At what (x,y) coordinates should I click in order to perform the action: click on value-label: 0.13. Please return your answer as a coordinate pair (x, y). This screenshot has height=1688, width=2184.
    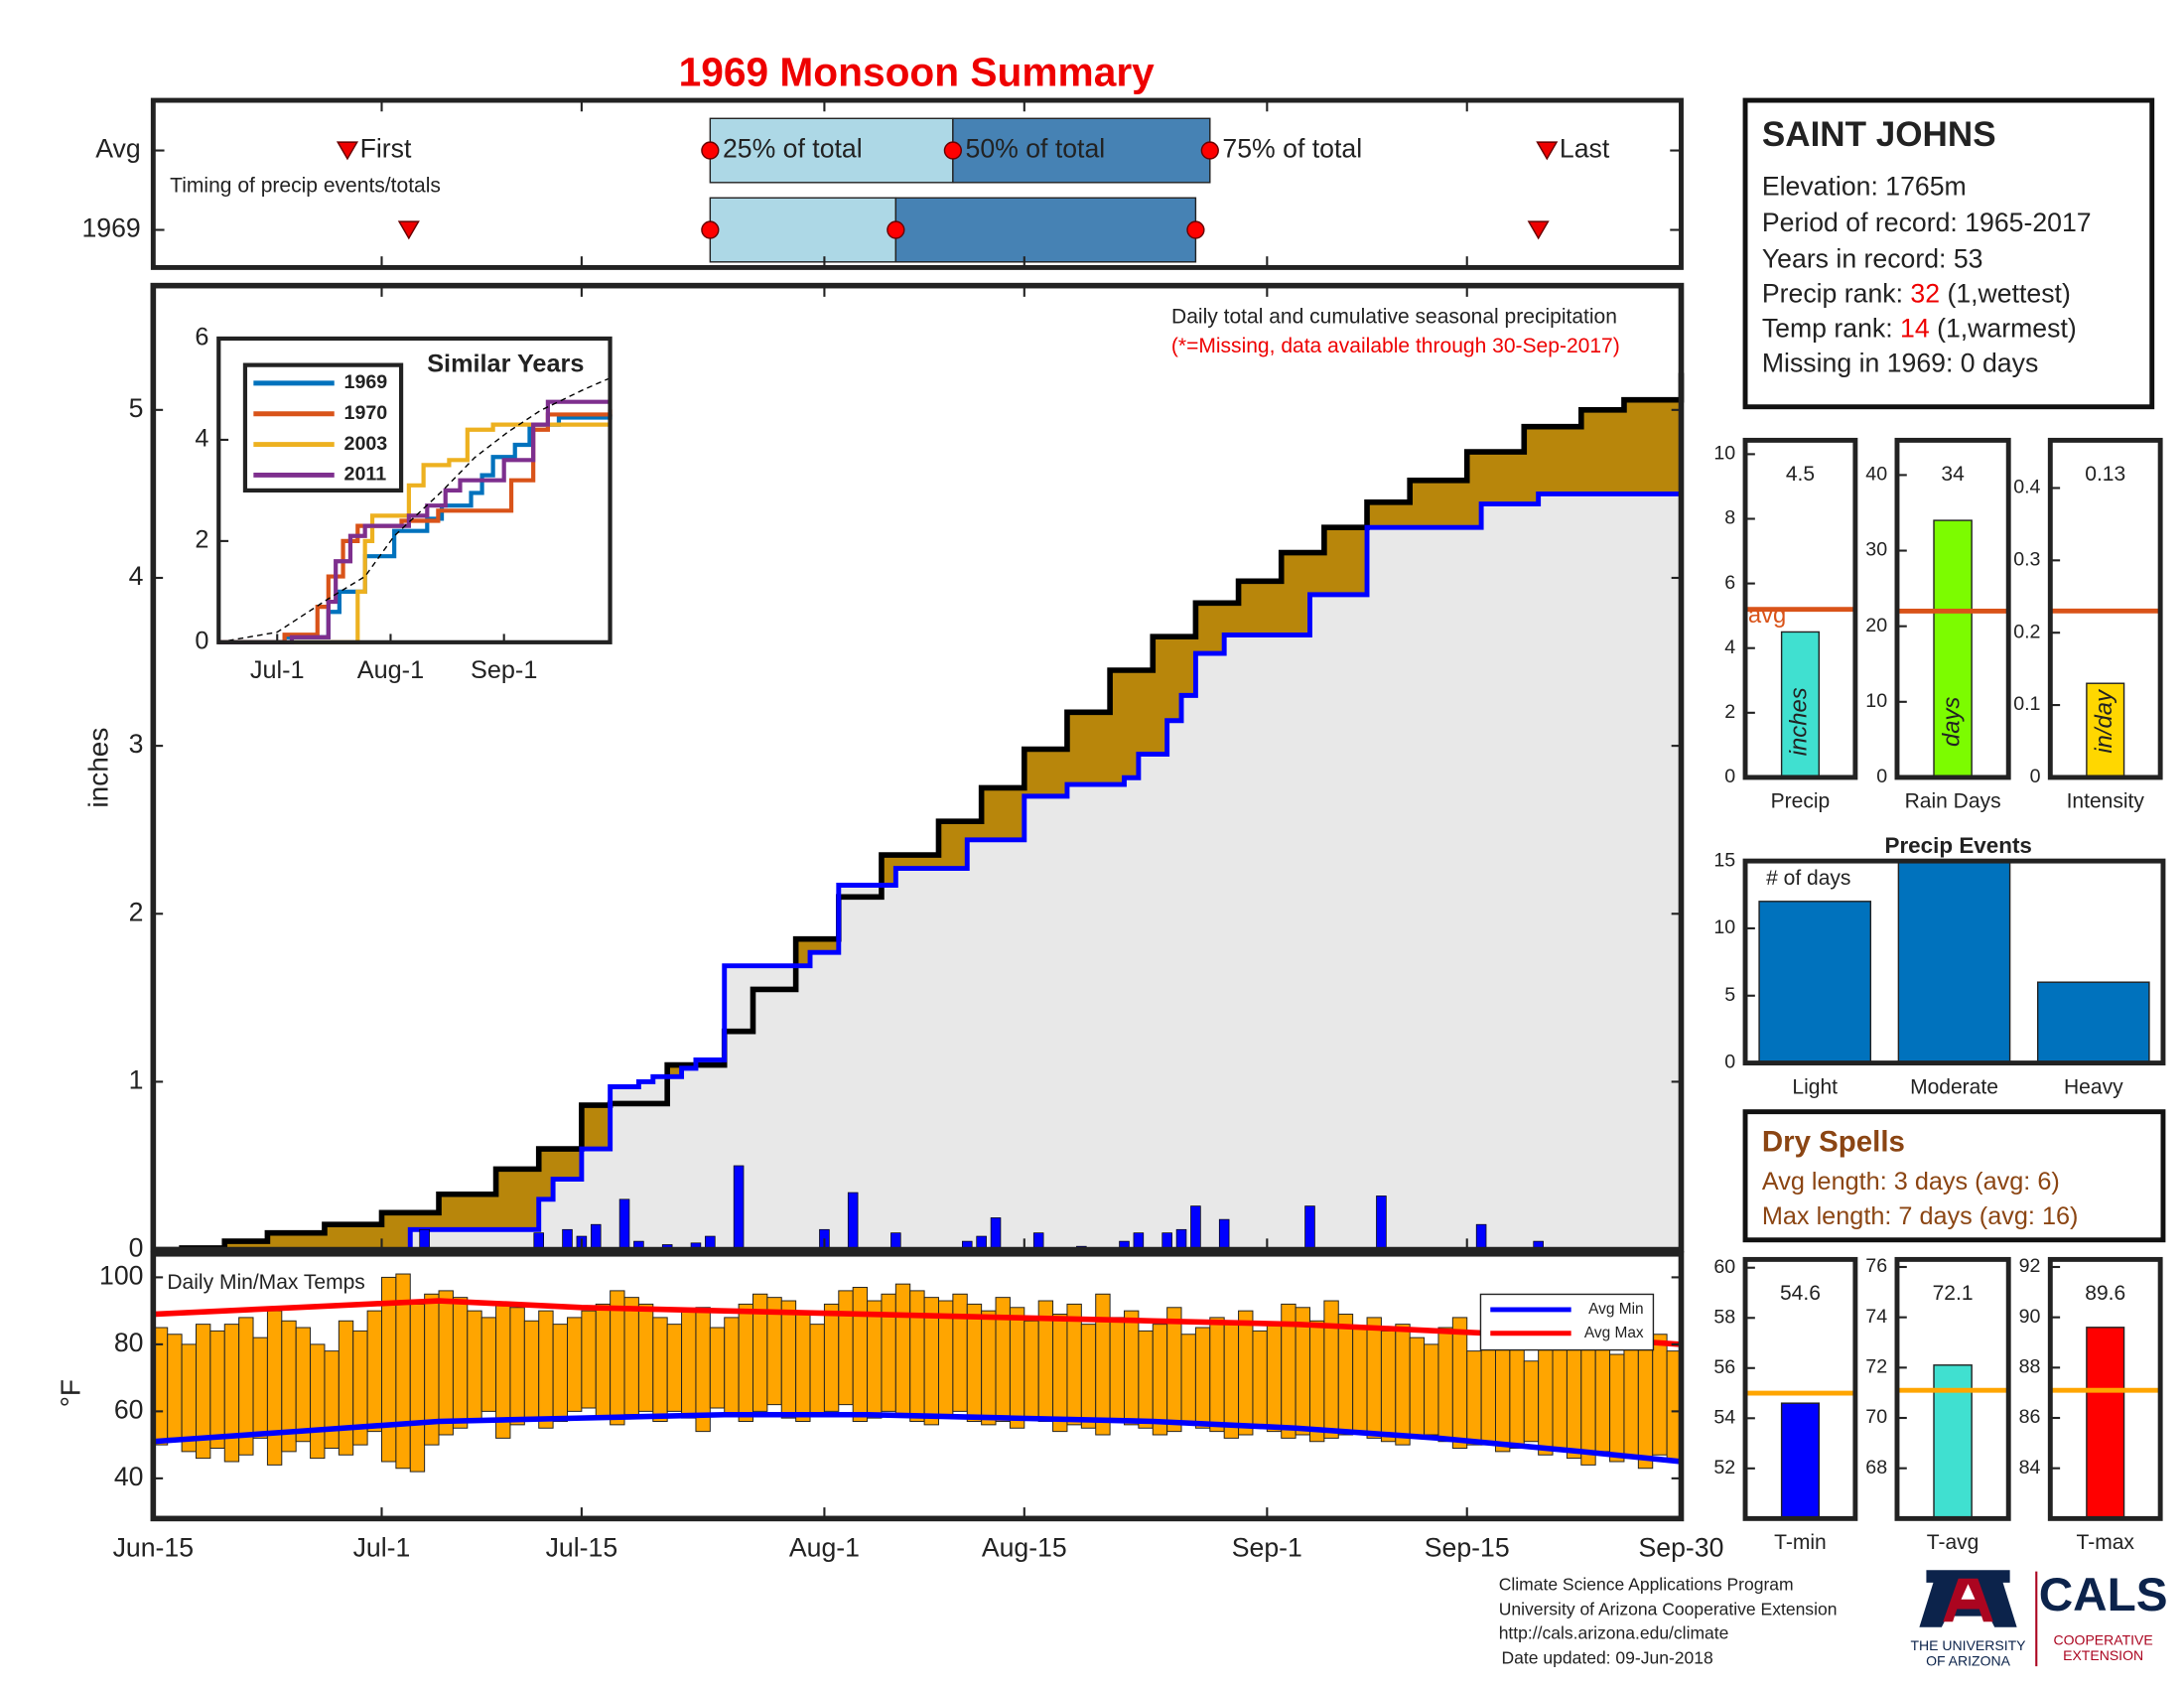
    Looking at the image, I should click on (2105, 474).